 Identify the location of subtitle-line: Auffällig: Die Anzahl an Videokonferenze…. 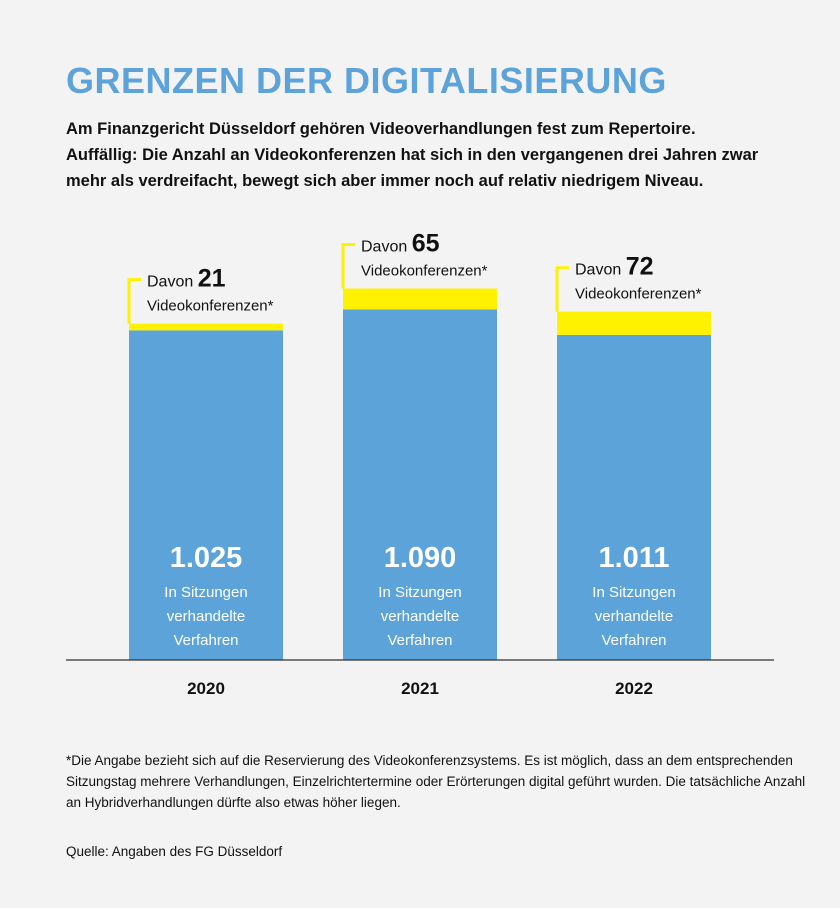
(412, 155).